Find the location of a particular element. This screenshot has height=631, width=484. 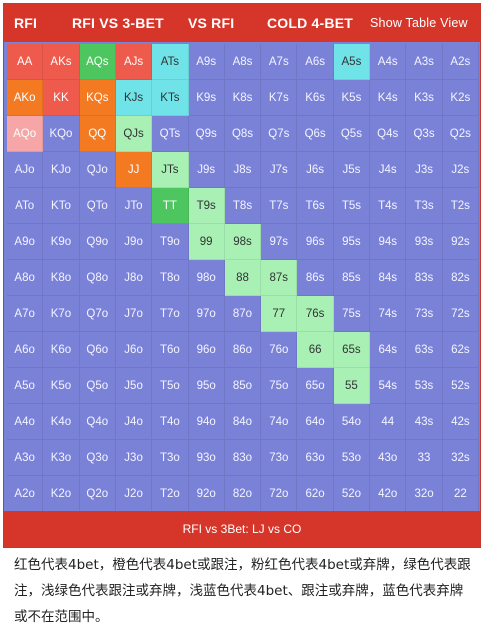

hand-cell: J4o is located at coordinates (134, 422).